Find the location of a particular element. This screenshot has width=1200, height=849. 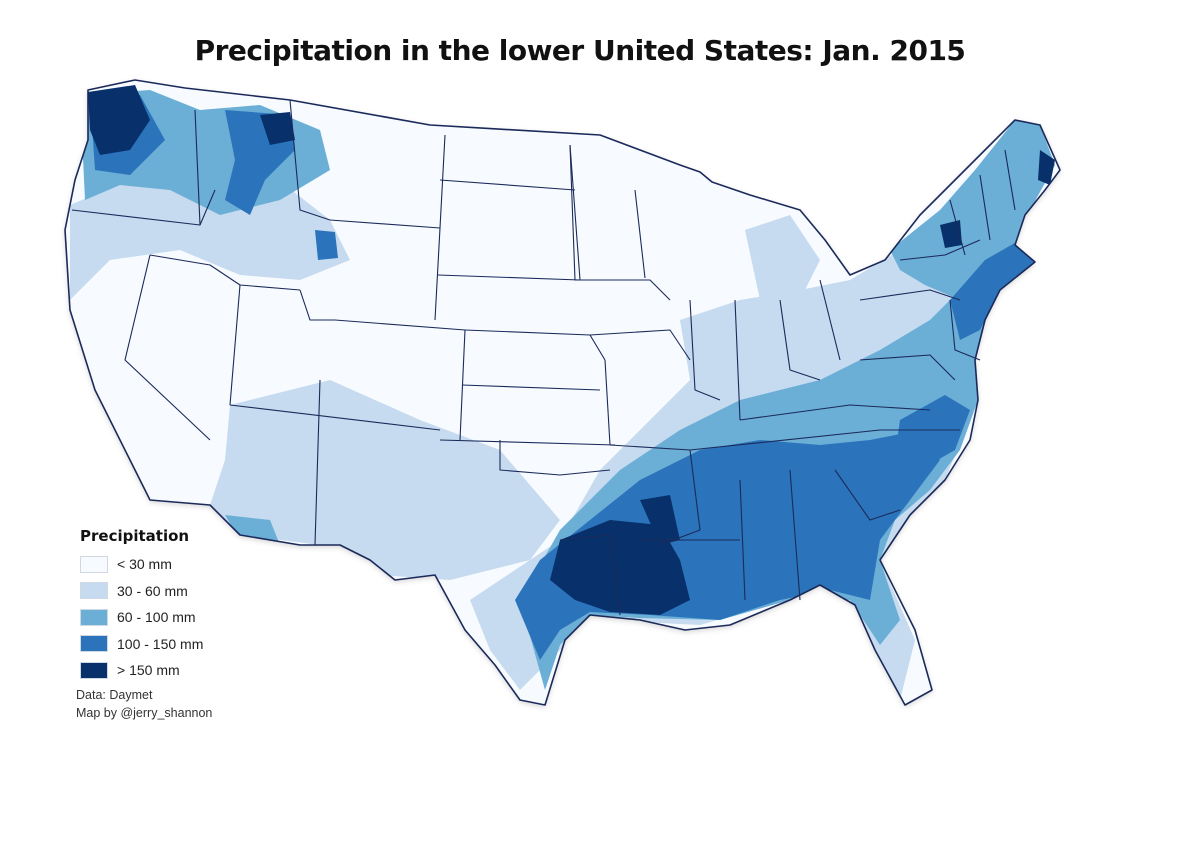

legend-title: Precipitation is located at coordinates (135, 536).